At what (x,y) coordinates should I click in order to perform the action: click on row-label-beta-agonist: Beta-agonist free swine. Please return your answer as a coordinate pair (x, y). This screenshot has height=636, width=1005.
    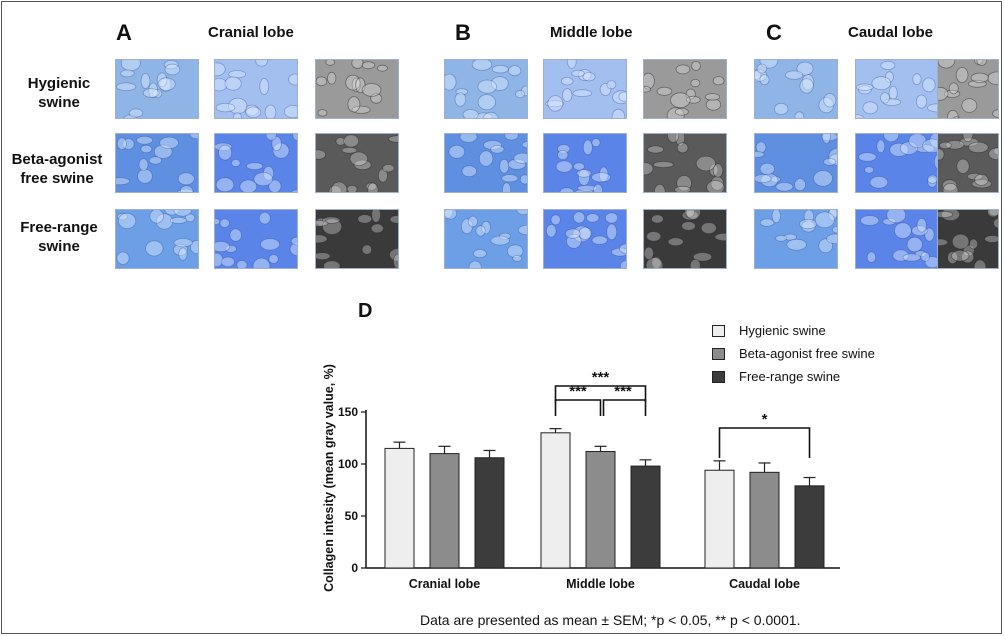
    Looking at the image, I should click on (57, 169).